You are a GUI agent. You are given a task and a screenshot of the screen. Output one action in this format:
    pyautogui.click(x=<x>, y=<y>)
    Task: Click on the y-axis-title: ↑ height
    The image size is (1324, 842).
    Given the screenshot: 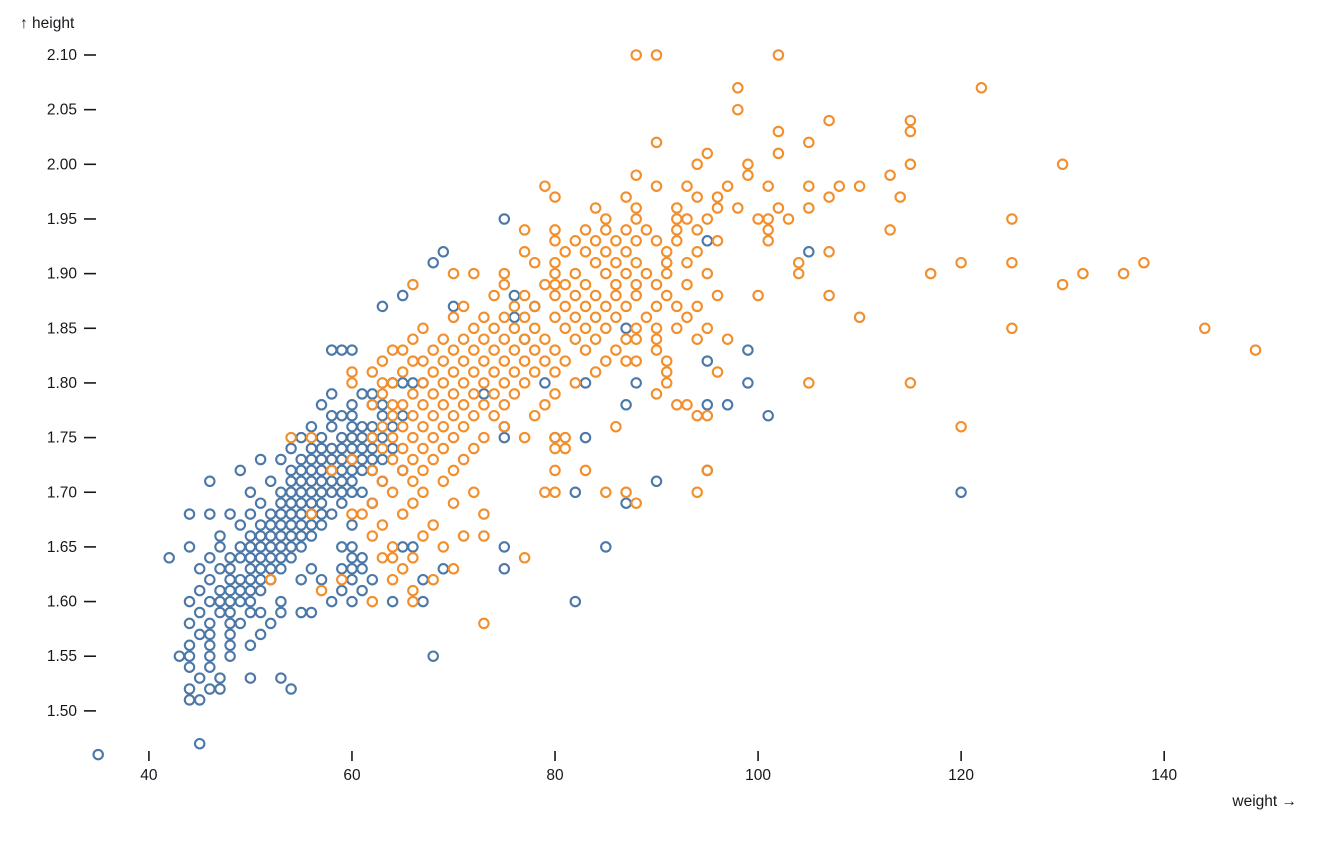 What is the action you would take?
    pyautogui.click(x=47, y=23)
    